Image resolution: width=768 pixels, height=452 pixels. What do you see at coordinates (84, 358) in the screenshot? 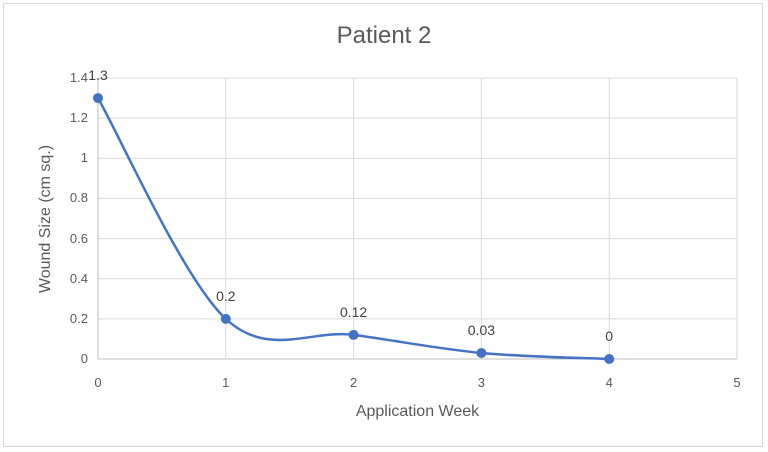
I see `y-tick-label: 0` at bounding box center [84, 358].